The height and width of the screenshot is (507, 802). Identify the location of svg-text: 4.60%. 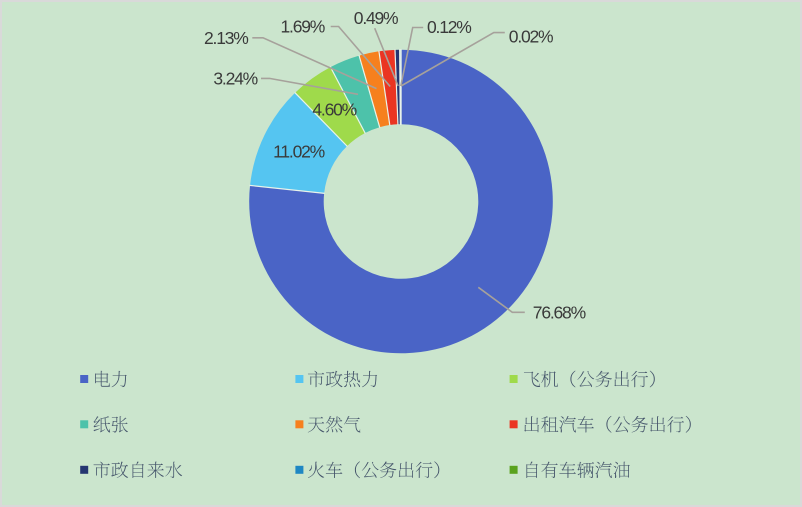
(334, 110).